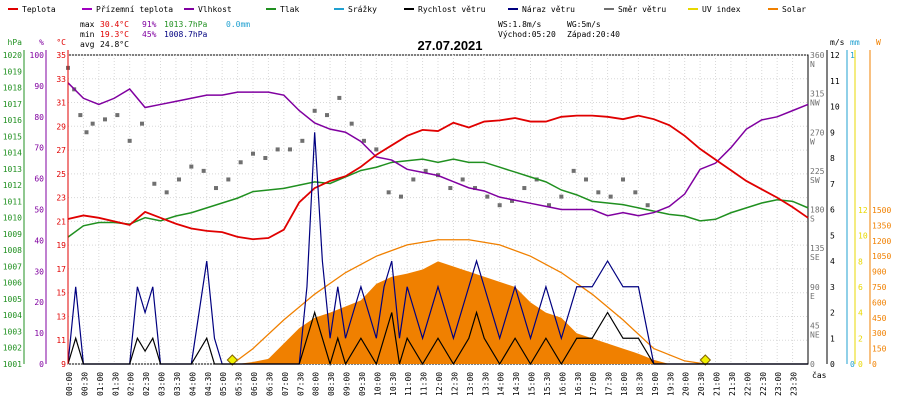  I want to click on x-tick-label: 00:00, so click(69, 384).